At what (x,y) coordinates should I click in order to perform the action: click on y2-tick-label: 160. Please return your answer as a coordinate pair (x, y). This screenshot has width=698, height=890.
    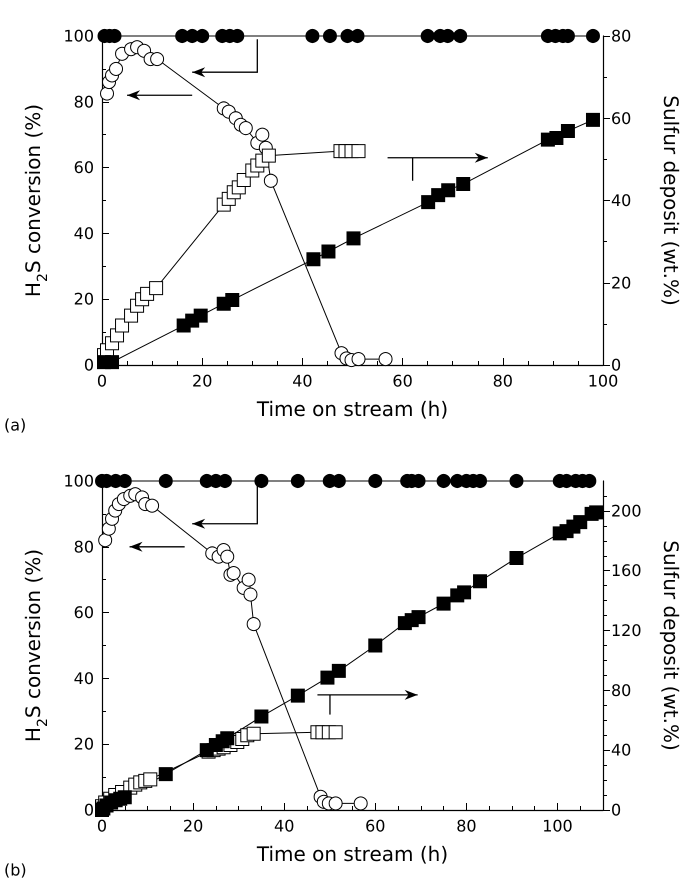
    Looking at the image, I should click on (626, 570).